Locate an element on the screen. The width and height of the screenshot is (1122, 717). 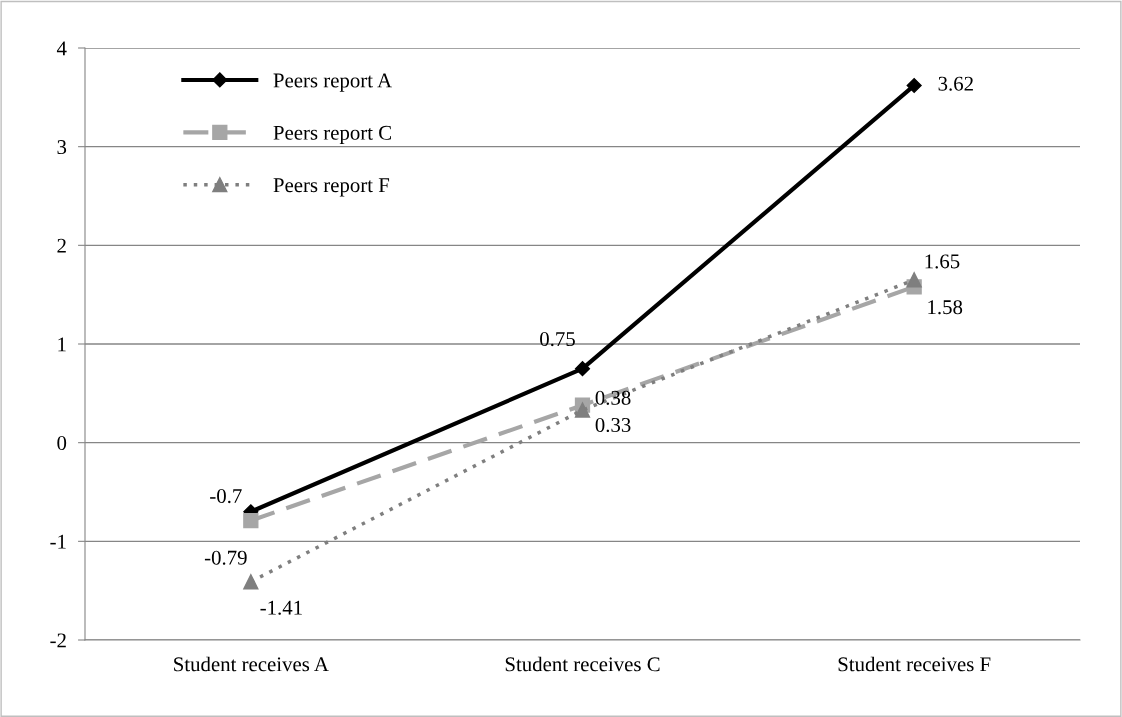
y-tick-label: 2 is located at coordinates (61, 245).